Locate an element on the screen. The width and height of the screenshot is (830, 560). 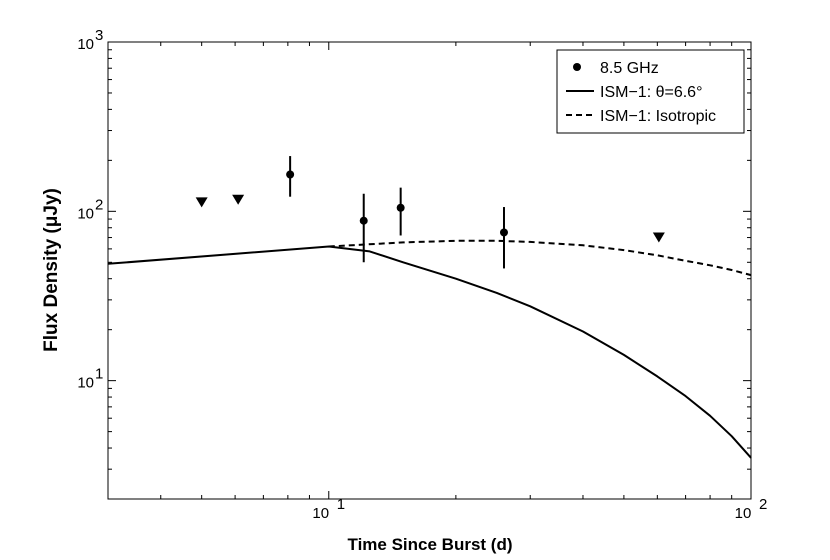
legend: 8.5 GHz ISM−1: θ=6.6° ISM−1: Isotropic is located at coordinates (650, 91).